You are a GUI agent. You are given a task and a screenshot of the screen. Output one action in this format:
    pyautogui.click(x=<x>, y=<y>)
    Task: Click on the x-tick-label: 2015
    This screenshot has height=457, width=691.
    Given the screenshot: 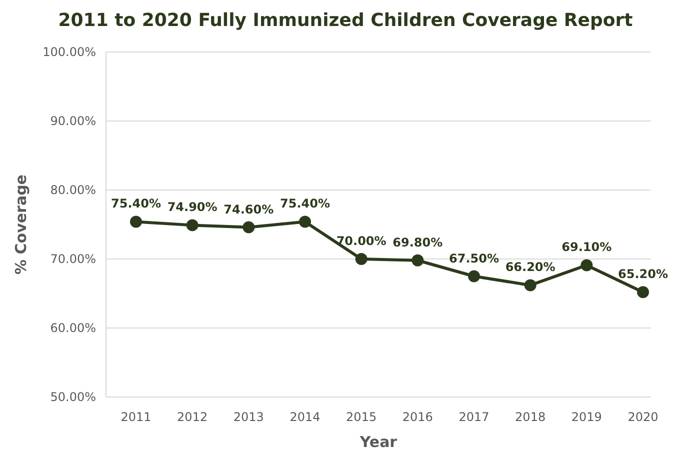 What is the action you would take?
    pyautogui.click(x=361, y=417)
    